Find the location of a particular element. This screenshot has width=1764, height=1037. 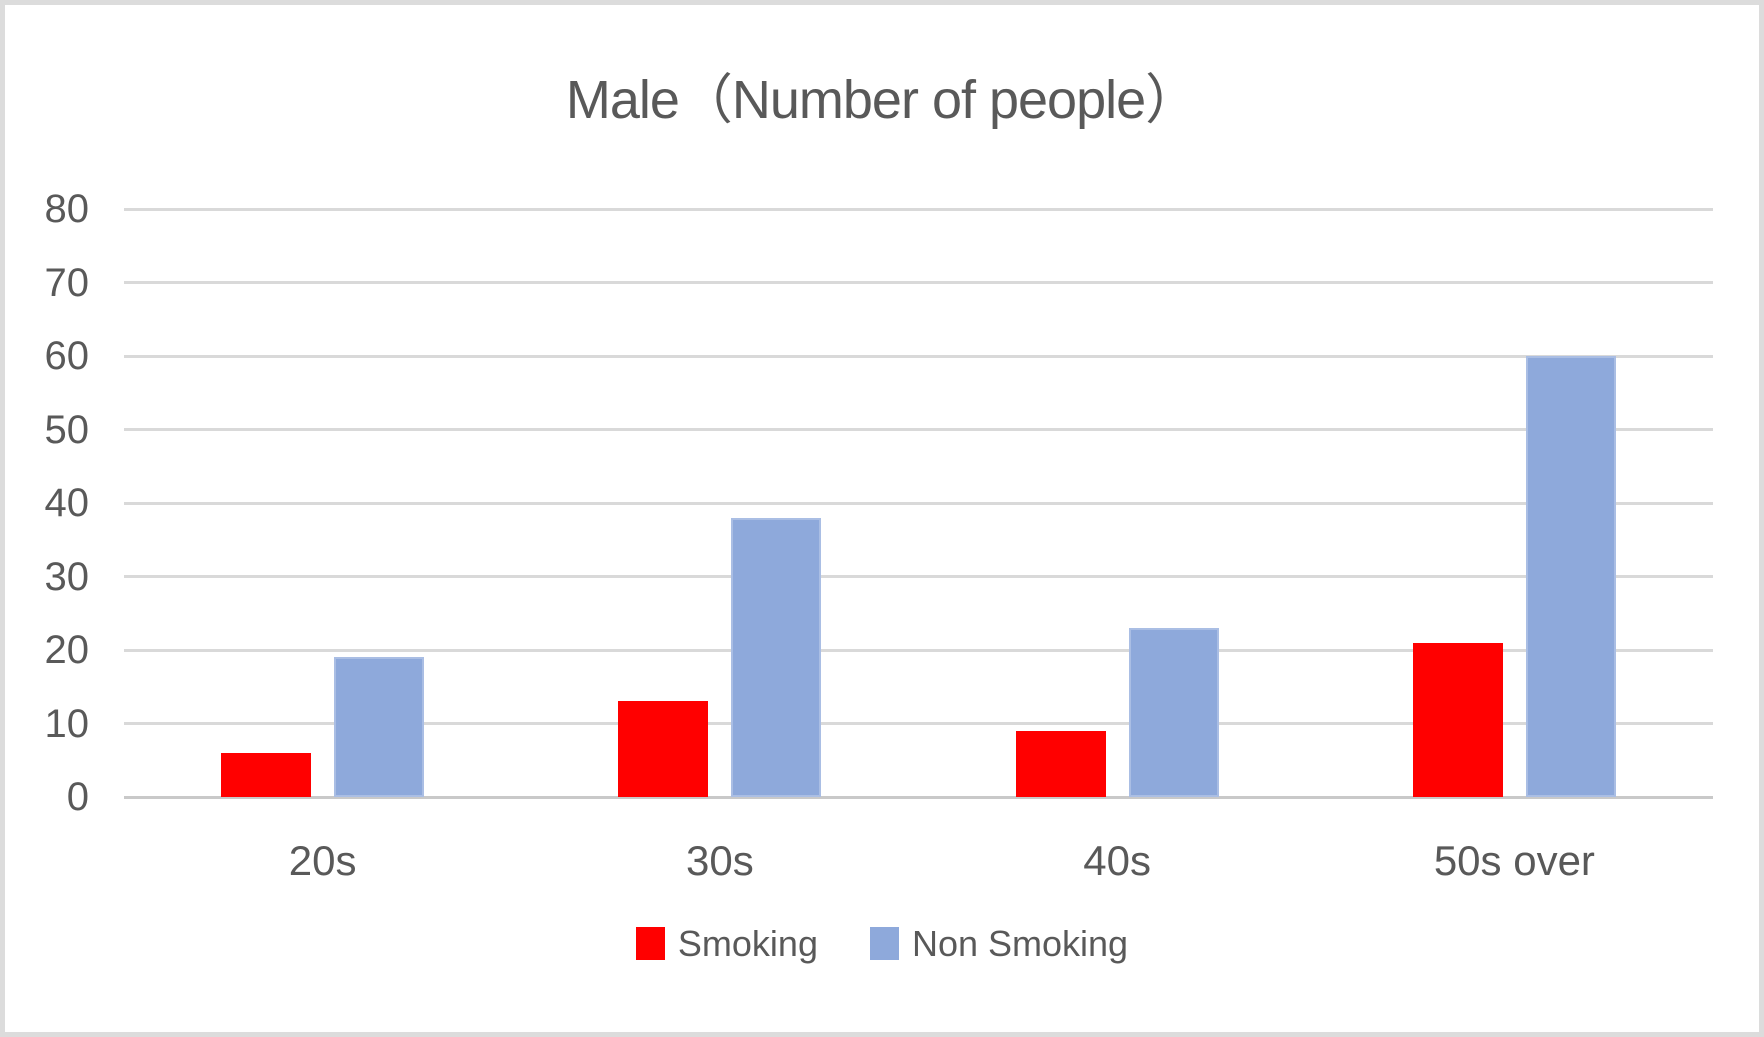

y-tick-label-80: 80 is located at coordinates (67, 209).